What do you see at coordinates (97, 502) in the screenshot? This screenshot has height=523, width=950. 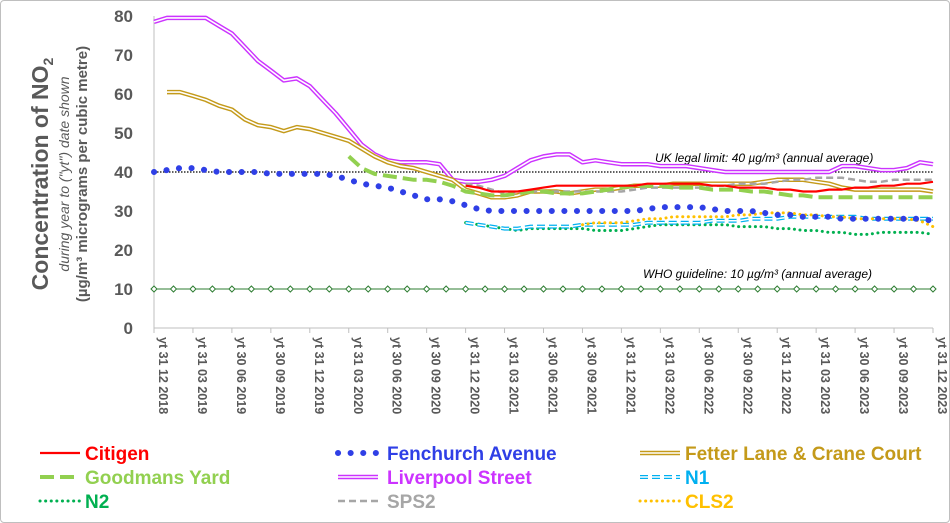 I see `legend-label: N2` at bounding box center [97, 502].